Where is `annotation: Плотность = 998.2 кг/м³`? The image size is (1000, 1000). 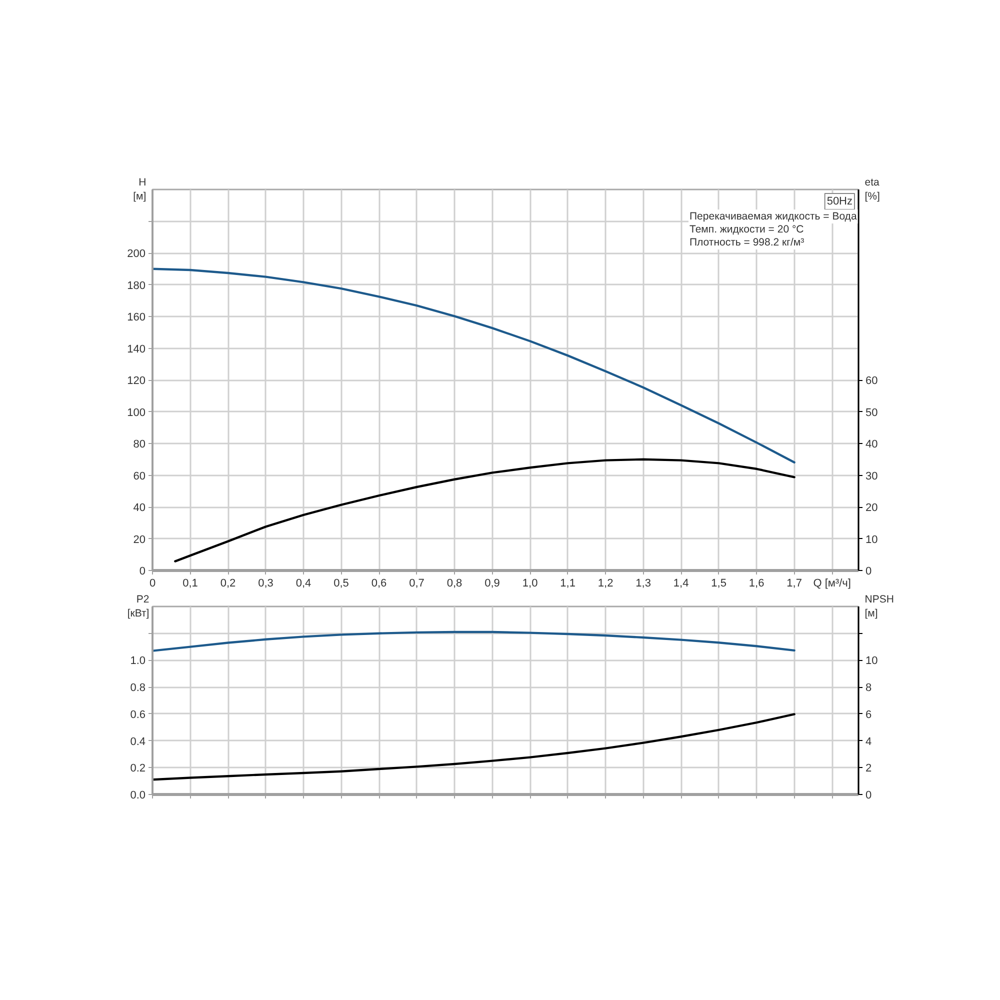
annotation: Плотность = 998.2 кг/м³ is located at coordinates (747, 242).